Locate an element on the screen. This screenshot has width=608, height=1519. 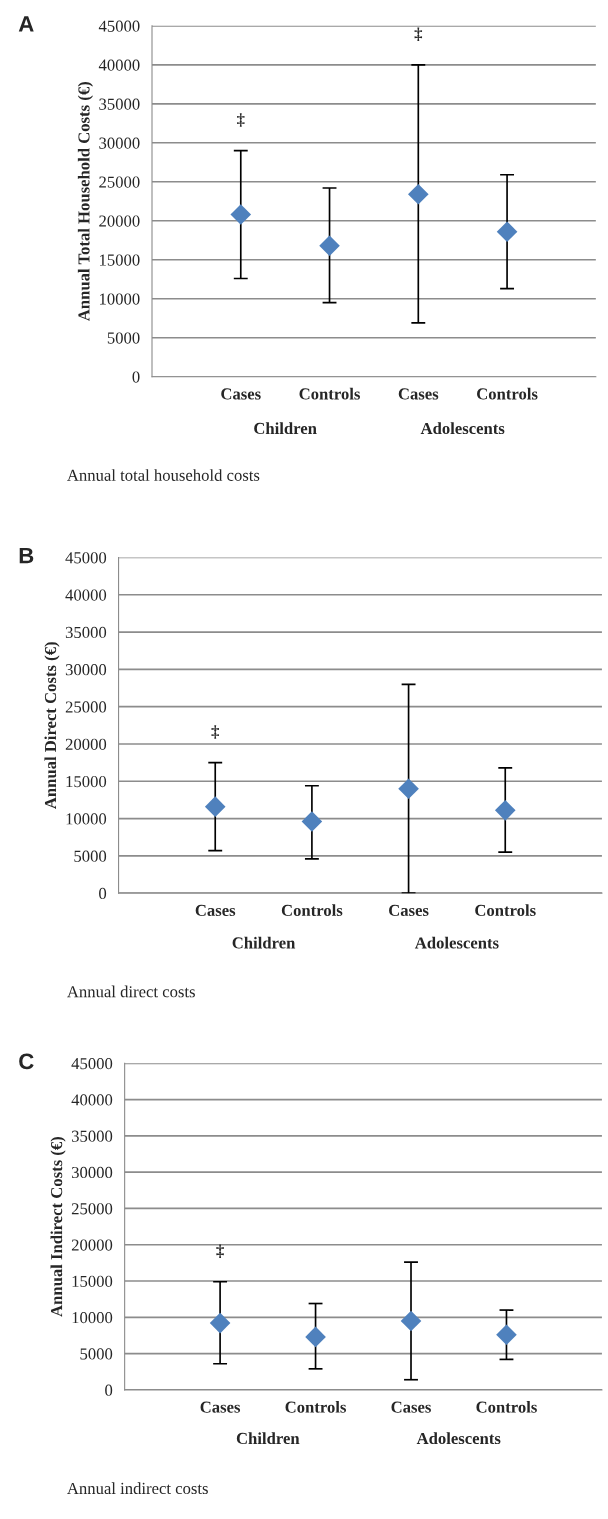
text: Annual total household costs is located at coordinates (163, 475).